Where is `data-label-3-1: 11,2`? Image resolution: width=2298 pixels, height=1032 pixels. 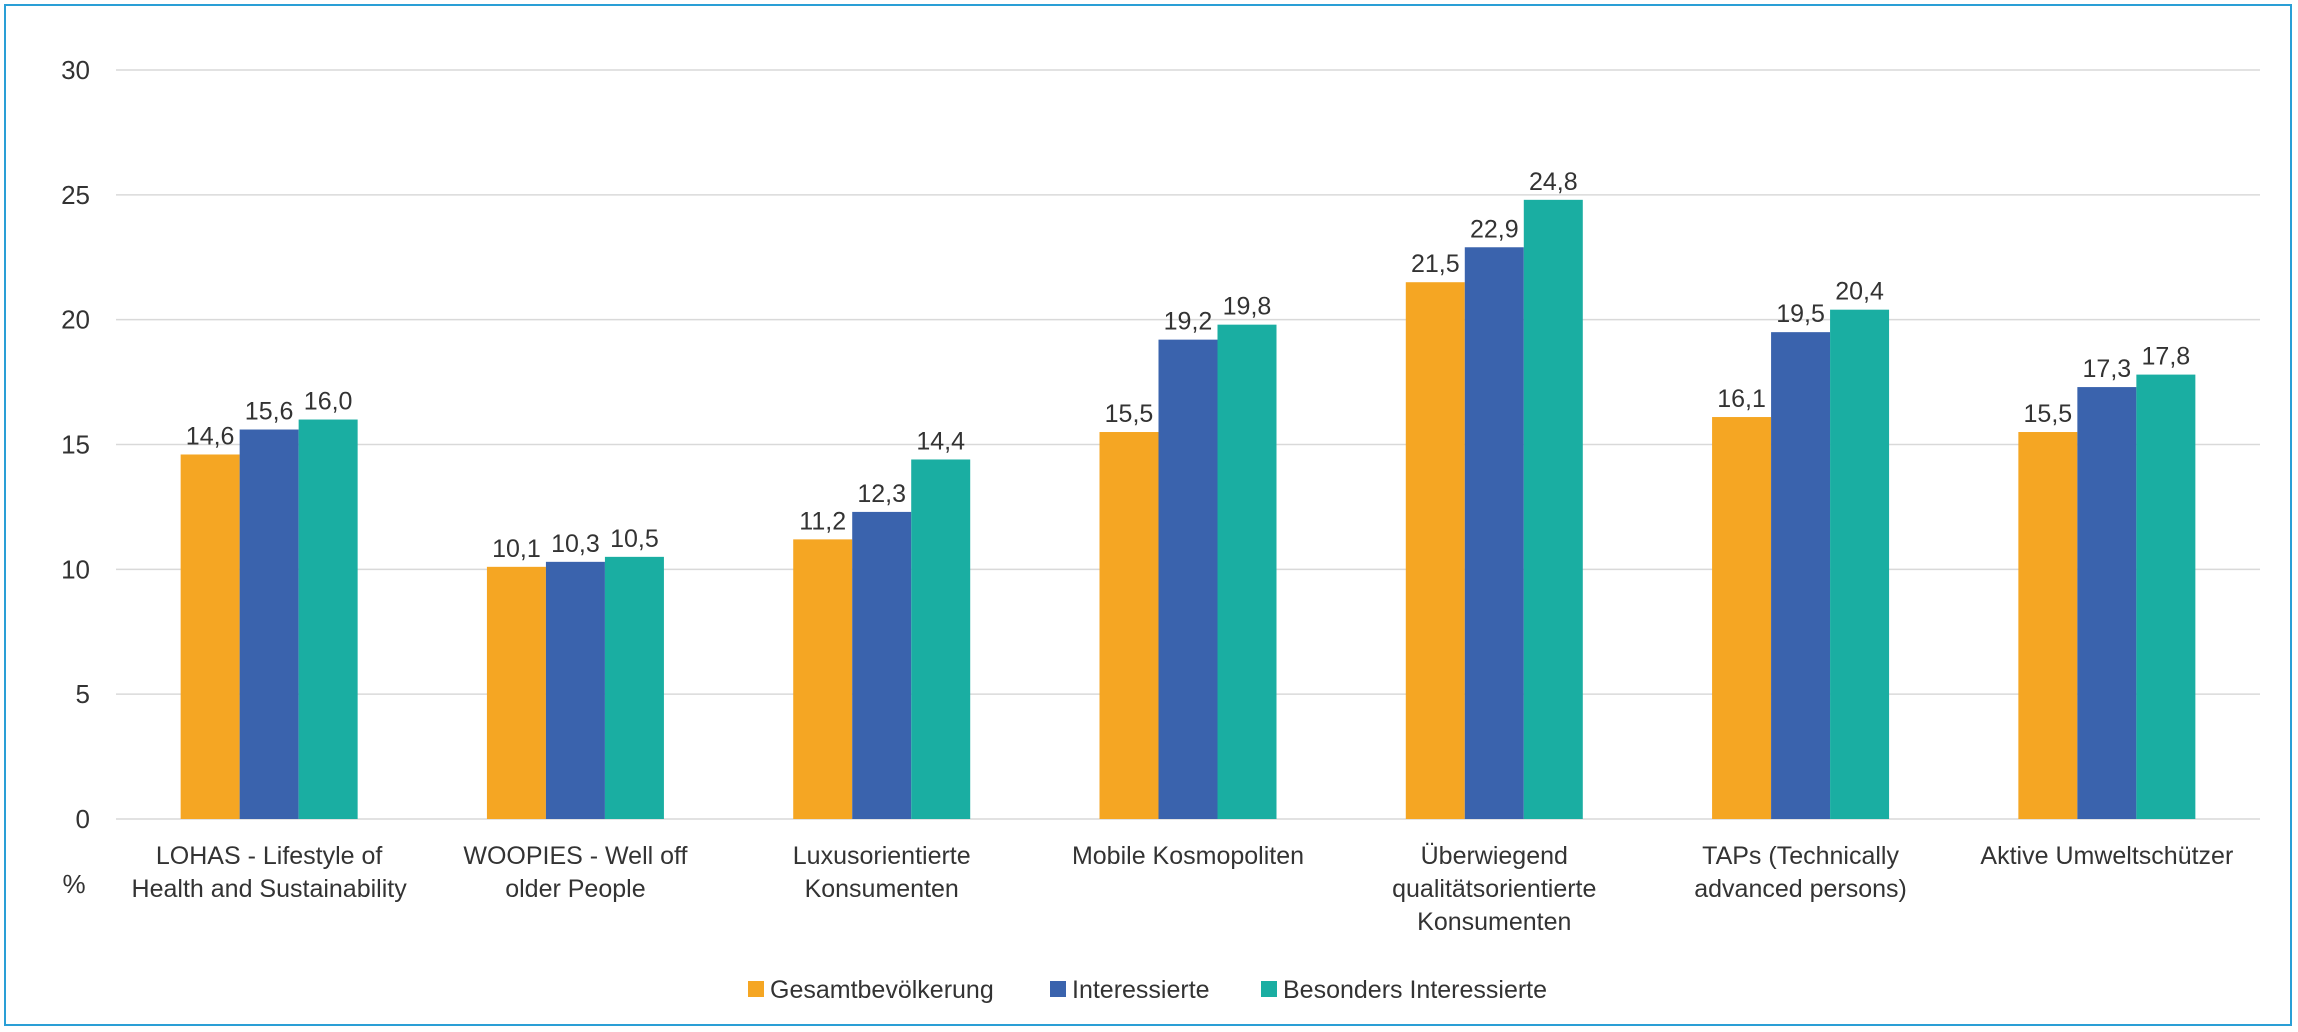
data-label-3-1: 11,2 is located at coordinates (822, 521).